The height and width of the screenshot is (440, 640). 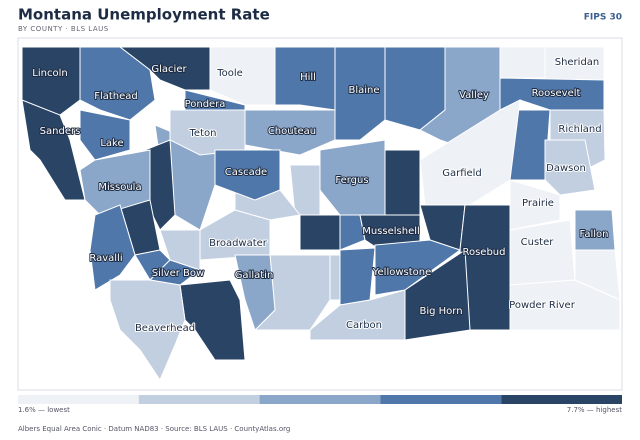 What do you see at coordinates (203, 133) in the screenshot?
I see `county-label: Teton` at bounding box center [203, 133].